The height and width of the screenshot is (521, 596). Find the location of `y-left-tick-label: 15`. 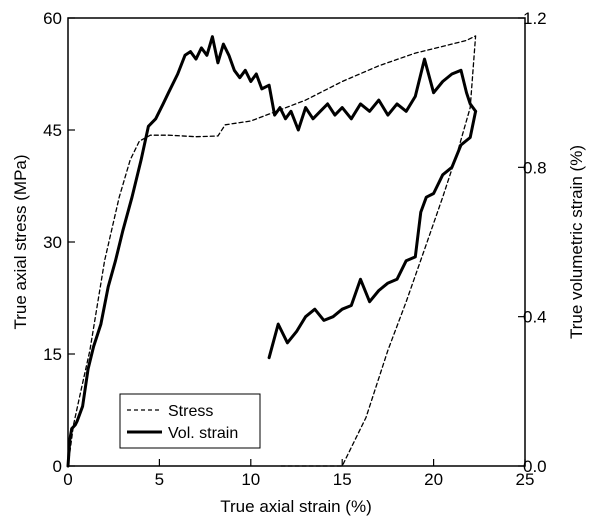

y-left-tick-label: 15 is located at coordinates (52, 354).